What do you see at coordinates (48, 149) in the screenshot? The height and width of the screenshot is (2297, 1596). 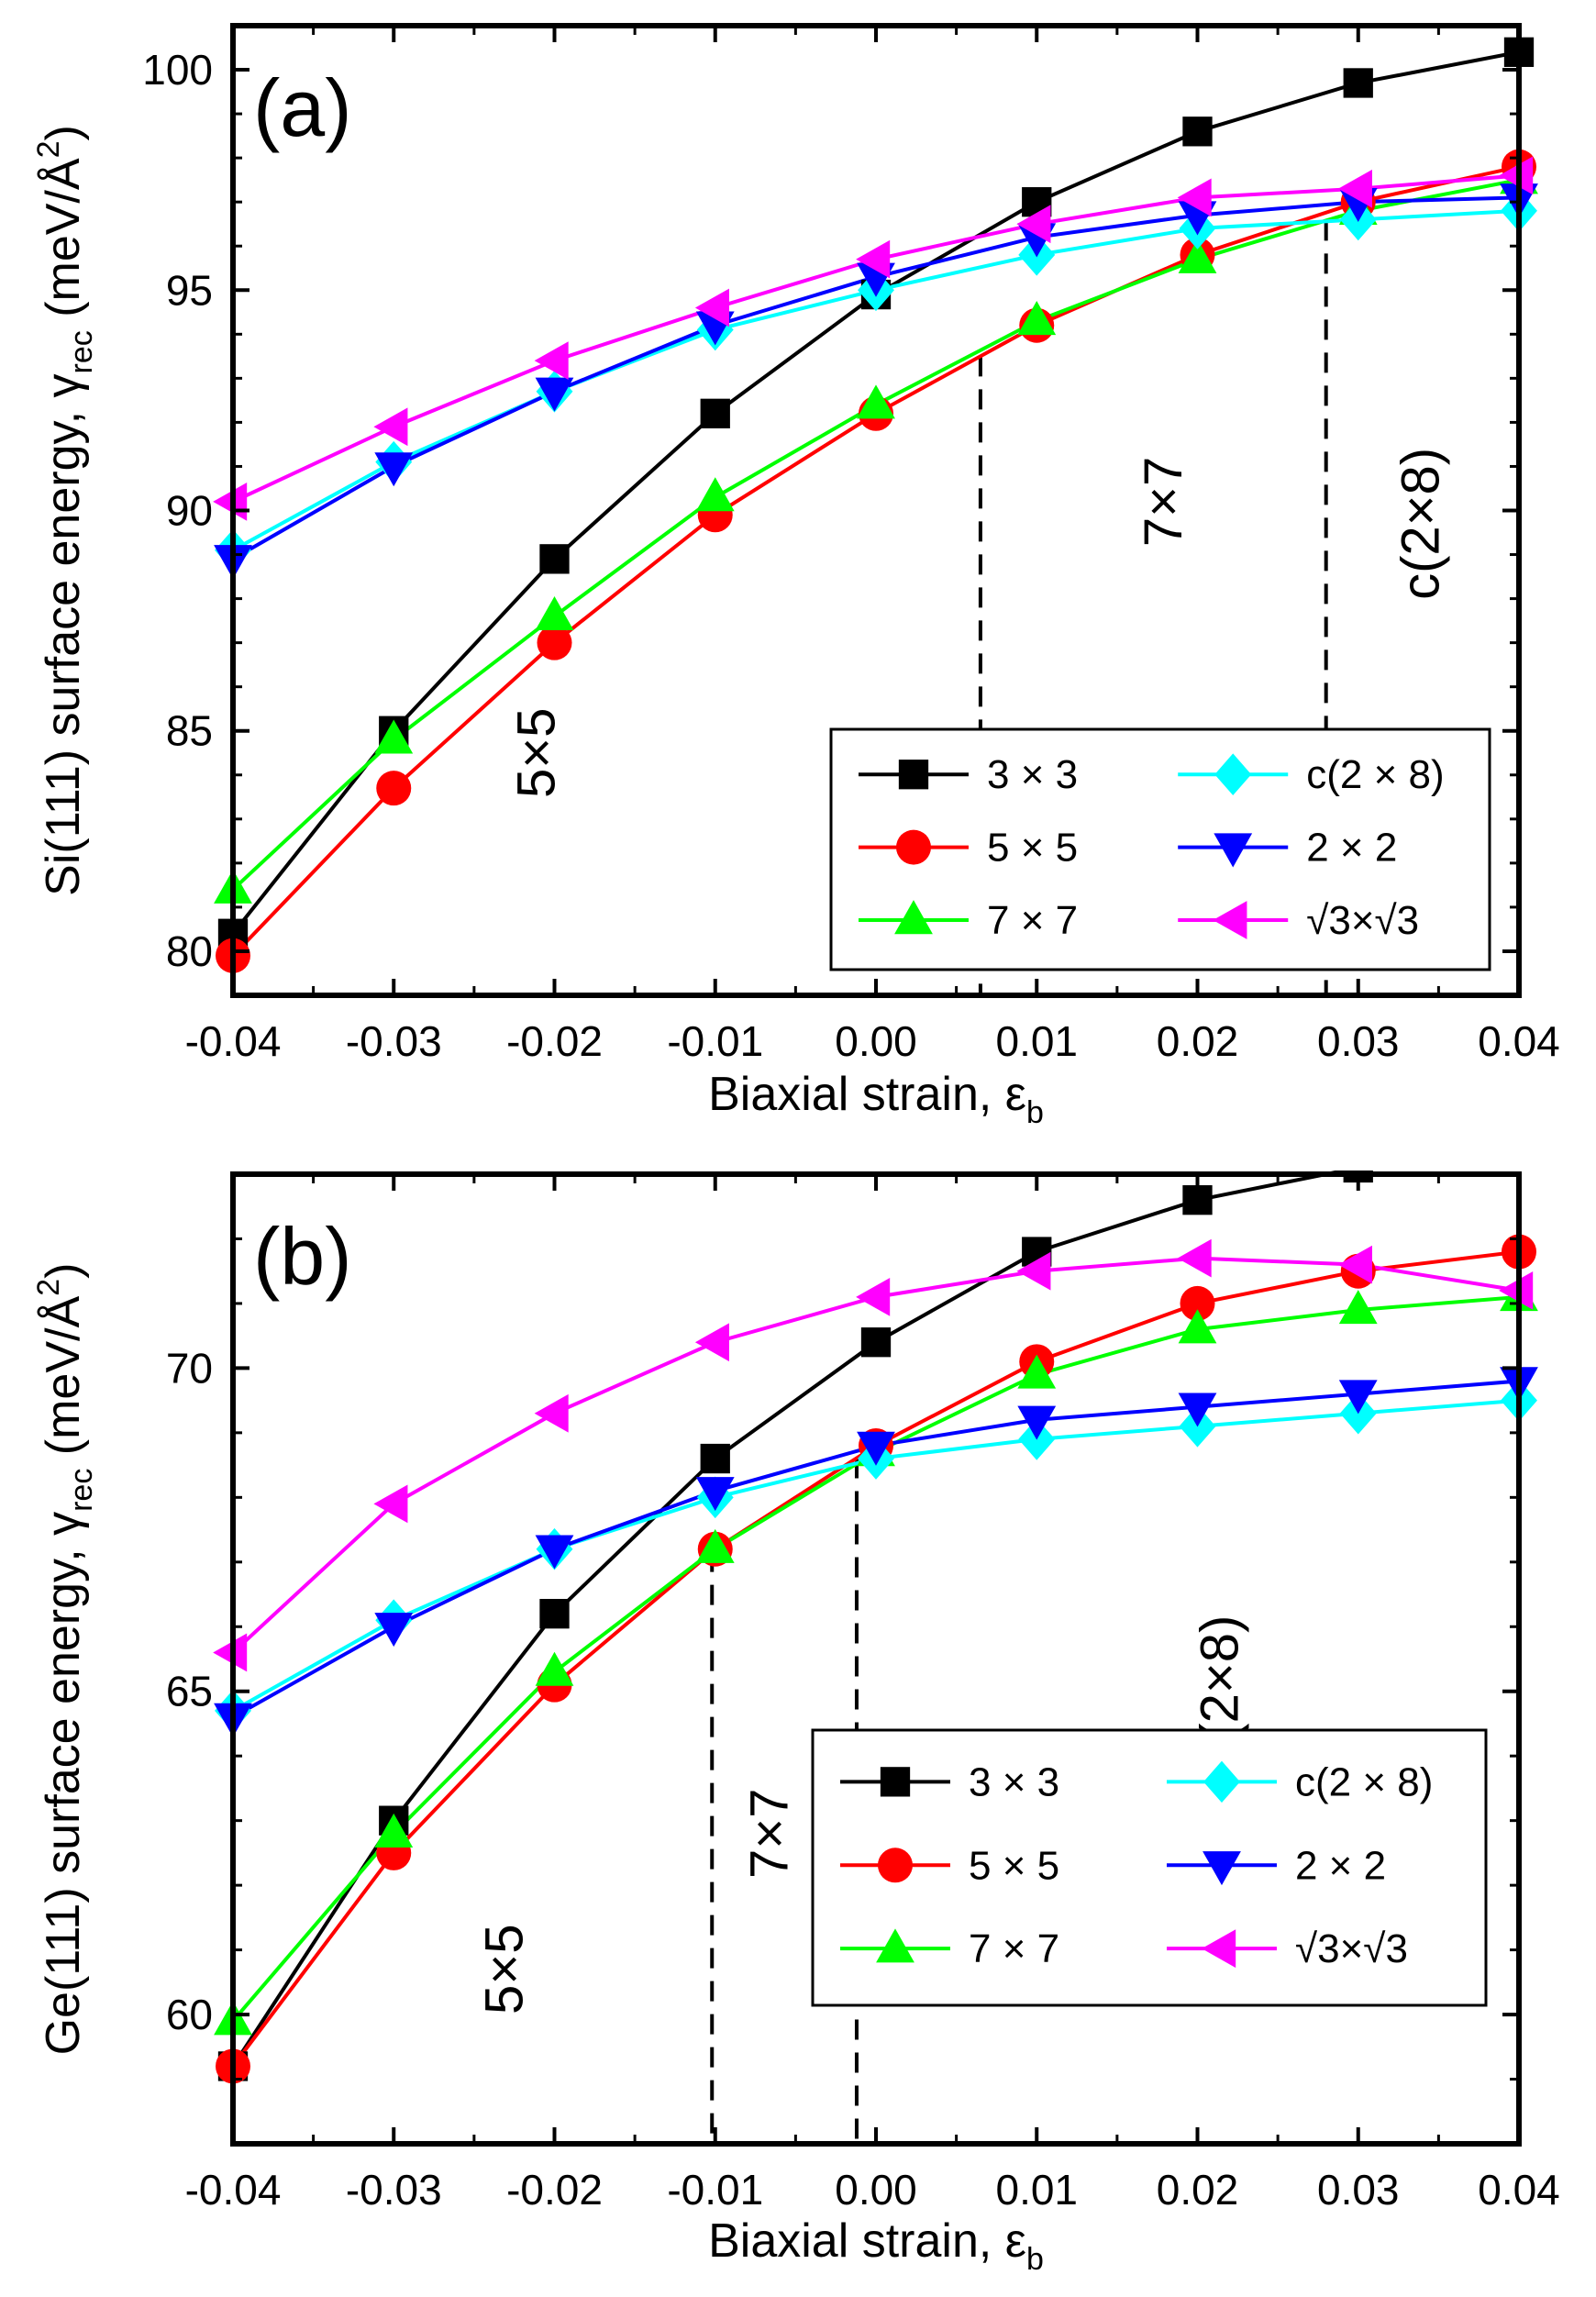 I see `y-axis-title-superscript: 2` at bounding box center [48, 149].